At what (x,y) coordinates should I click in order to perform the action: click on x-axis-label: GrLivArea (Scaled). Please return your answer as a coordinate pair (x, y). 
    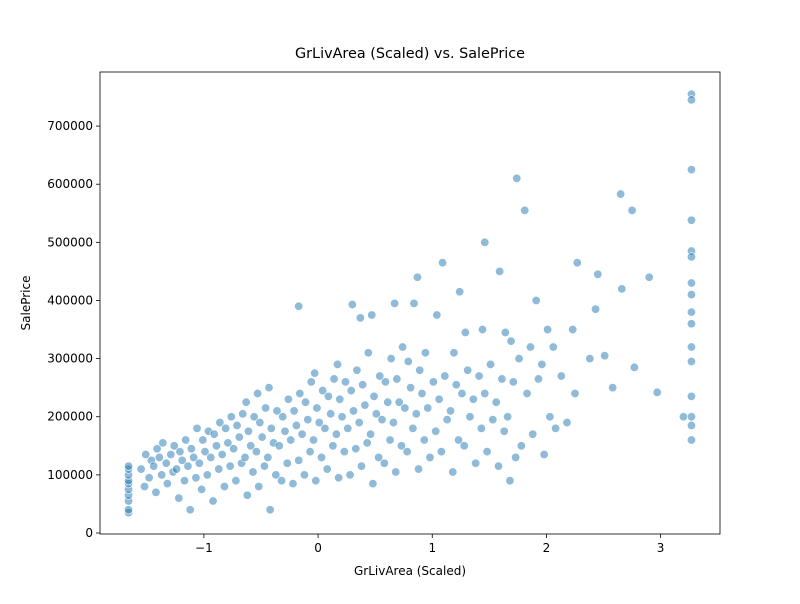
    Looking at the image, I should click on (410, 571).